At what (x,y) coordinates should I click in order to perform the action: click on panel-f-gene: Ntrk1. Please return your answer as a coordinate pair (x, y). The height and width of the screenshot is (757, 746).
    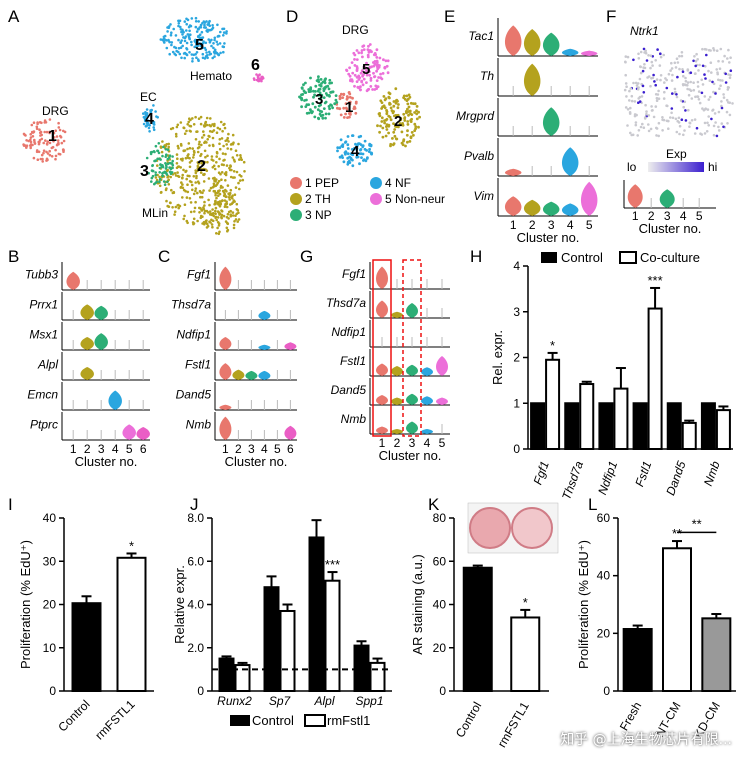
    Looking at the image, I should click on (644, 31).